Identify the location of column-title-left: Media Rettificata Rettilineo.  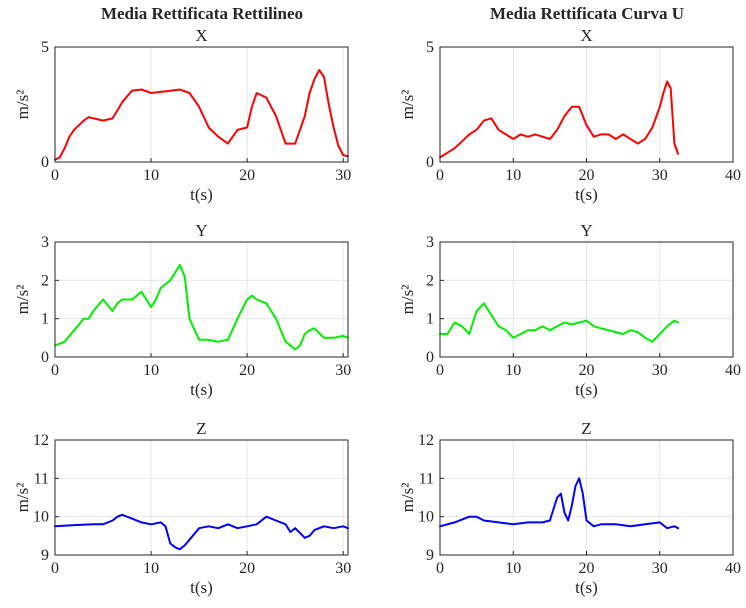
(202, 13).